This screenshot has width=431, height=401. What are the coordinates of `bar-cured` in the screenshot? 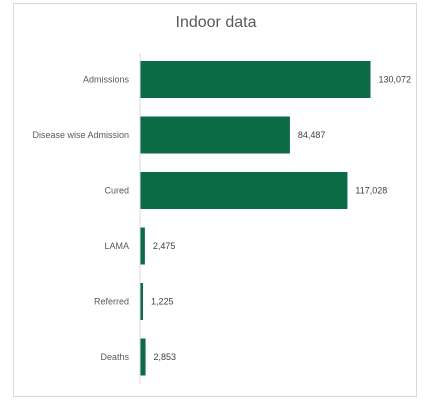 It's located at (244, 190).